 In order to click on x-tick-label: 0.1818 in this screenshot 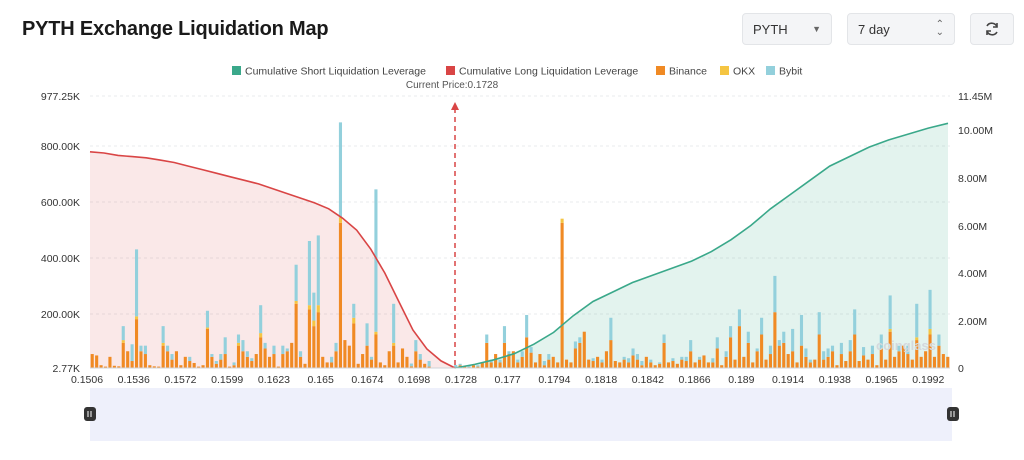, I will do `click(601, 380)`.